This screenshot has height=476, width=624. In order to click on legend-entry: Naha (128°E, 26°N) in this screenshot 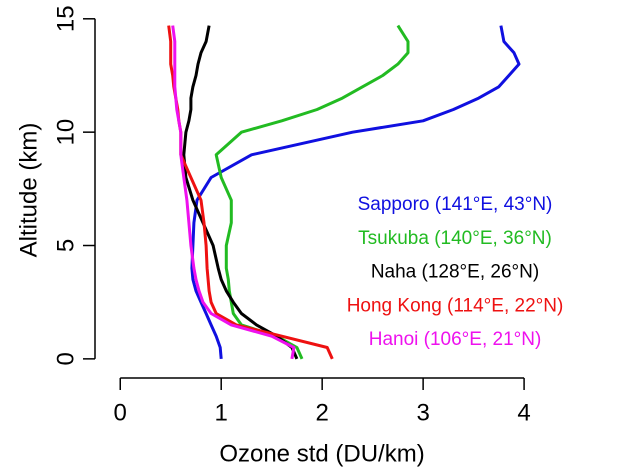, I will do `click(455, 272)`.